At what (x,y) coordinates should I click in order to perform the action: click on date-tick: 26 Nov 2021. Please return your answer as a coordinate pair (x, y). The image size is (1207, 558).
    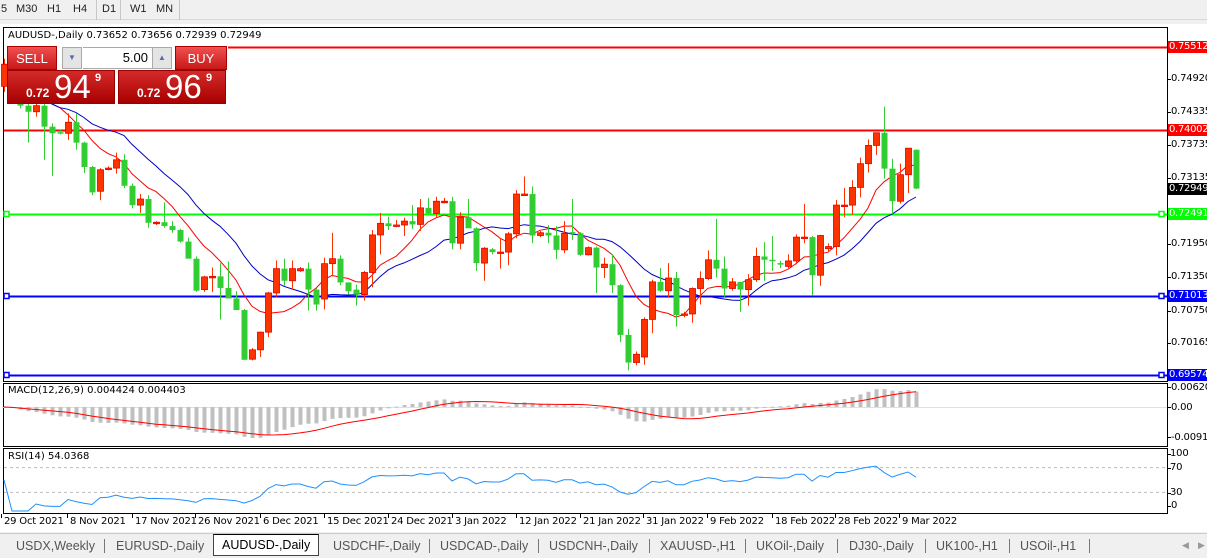
    Looking at the image, I should click on (229, 521).